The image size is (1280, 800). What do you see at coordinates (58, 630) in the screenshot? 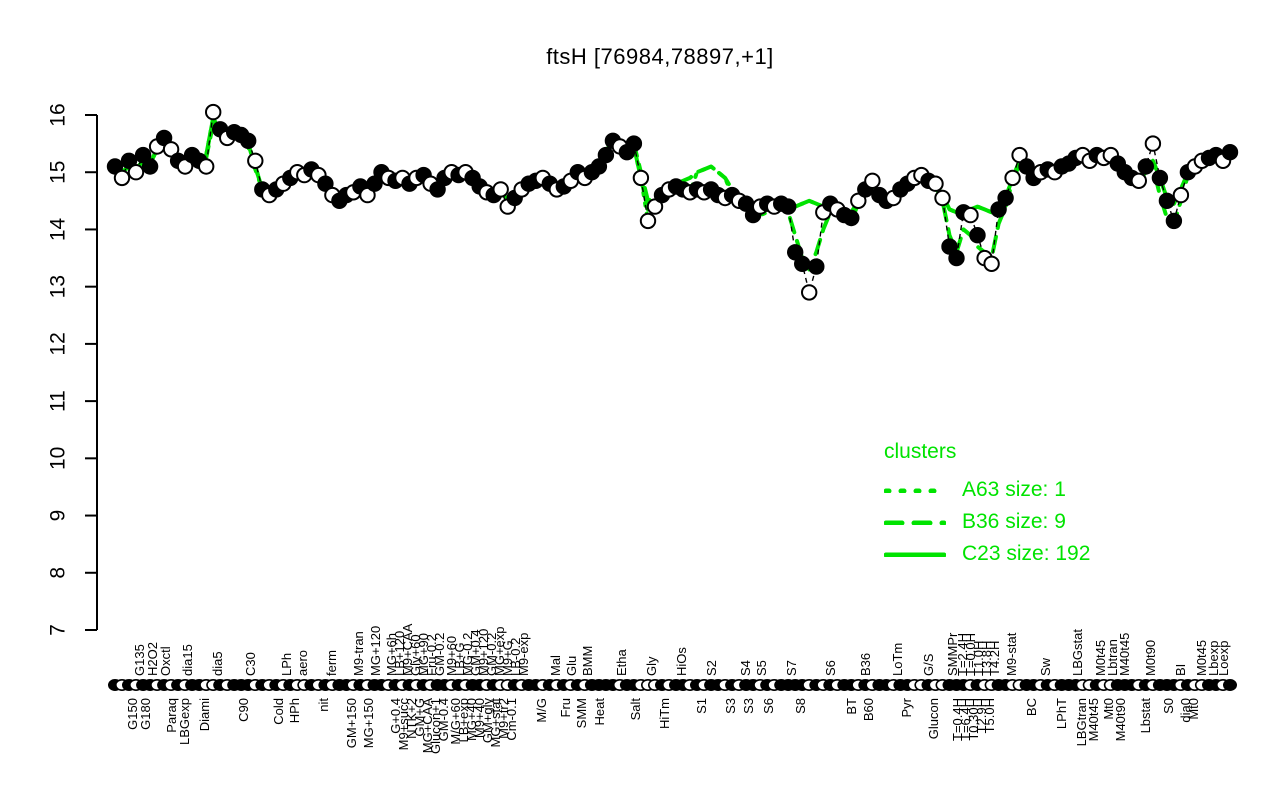
I see `y-tick-label: 7` at bounding box center [58, 630].